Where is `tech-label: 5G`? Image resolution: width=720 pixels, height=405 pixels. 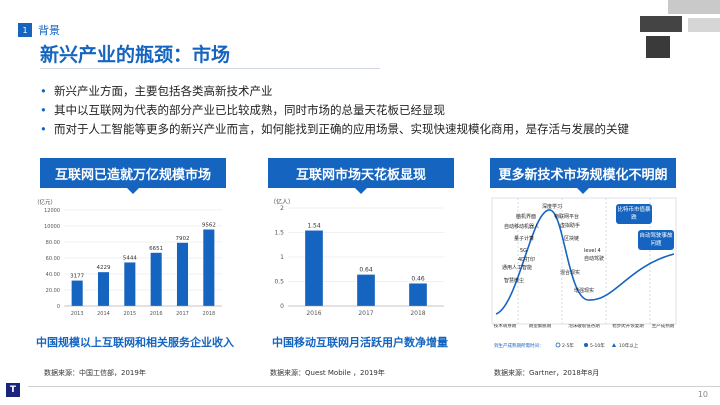
tech-label: 5G is located at coordinates (523, 251).